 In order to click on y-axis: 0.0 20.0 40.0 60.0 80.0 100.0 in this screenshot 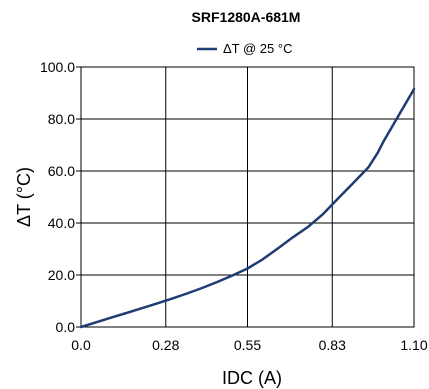, I will do `click(60, 197)`.